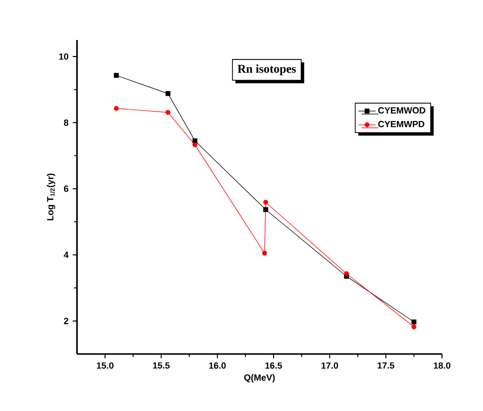 The height and width of the screenshot is (411, 483). I want to click on y-tick-label: 6, so click(66, 189).